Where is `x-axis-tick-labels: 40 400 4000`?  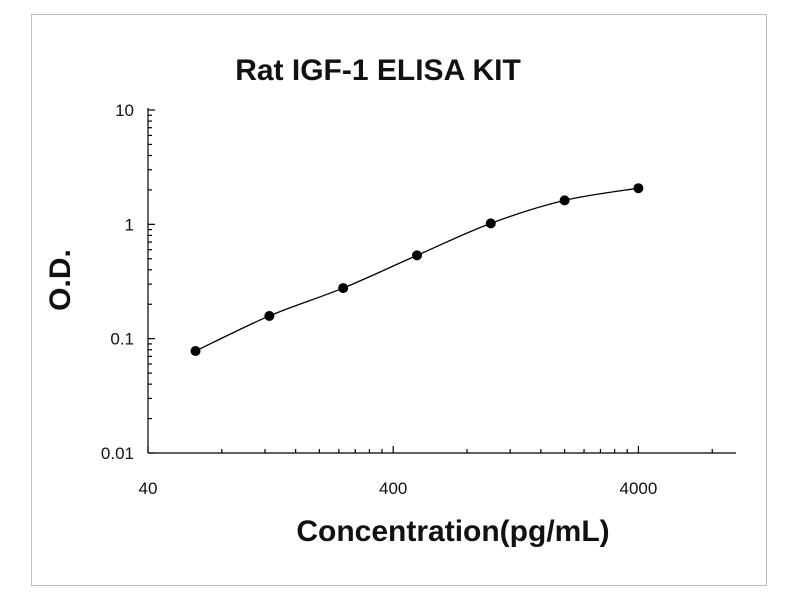 x-axis-tick-labels: 40 400 4000 is located at coordinates (398, 488).